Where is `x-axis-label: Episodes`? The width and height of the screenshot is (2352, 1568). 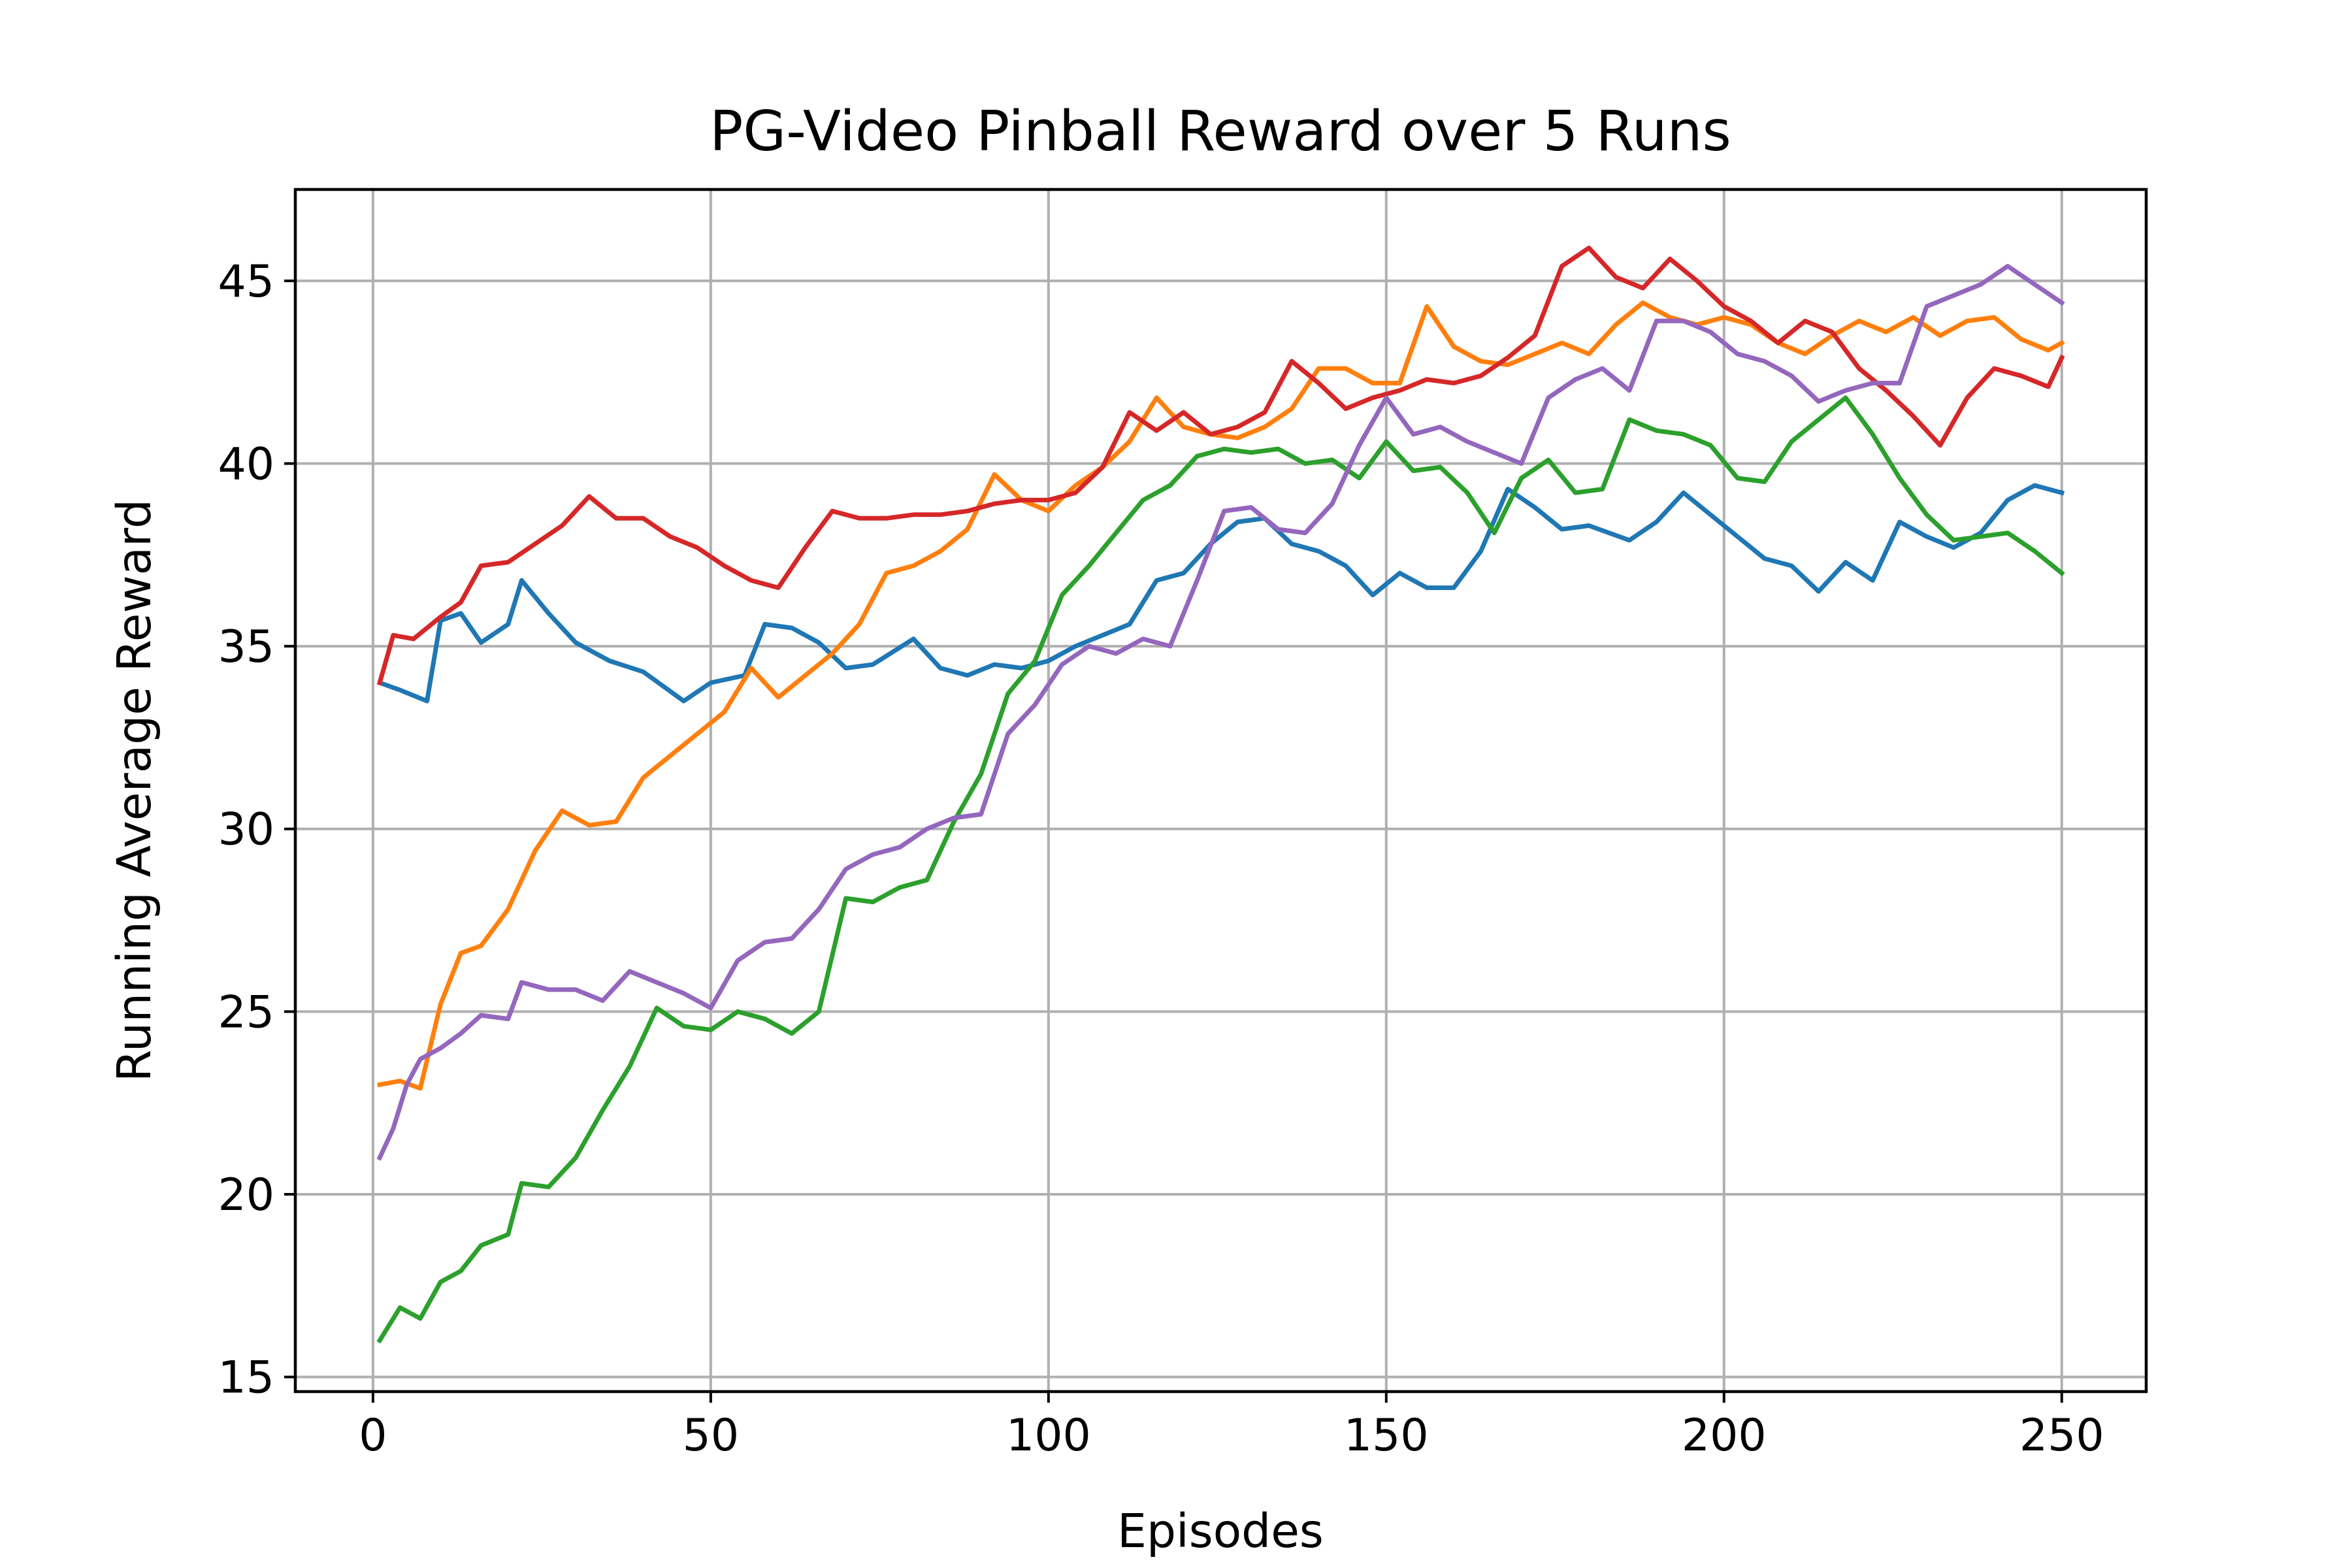
x-axis-label: Episodes is located at coordinates (1220, 1531).